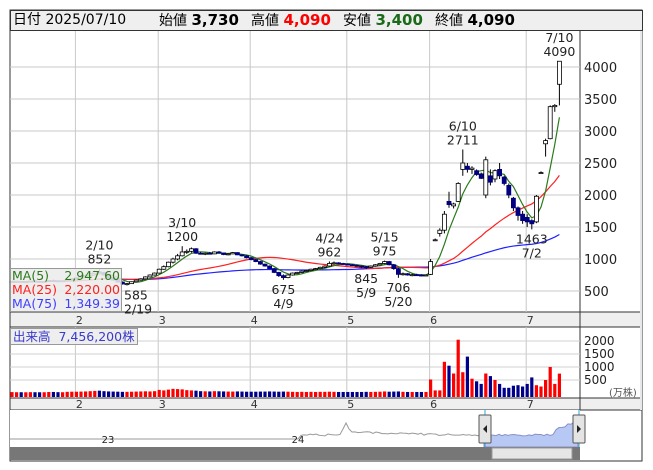 The image size is (653, 470). I want to click on high-value: 4,090, so click(306, 20).